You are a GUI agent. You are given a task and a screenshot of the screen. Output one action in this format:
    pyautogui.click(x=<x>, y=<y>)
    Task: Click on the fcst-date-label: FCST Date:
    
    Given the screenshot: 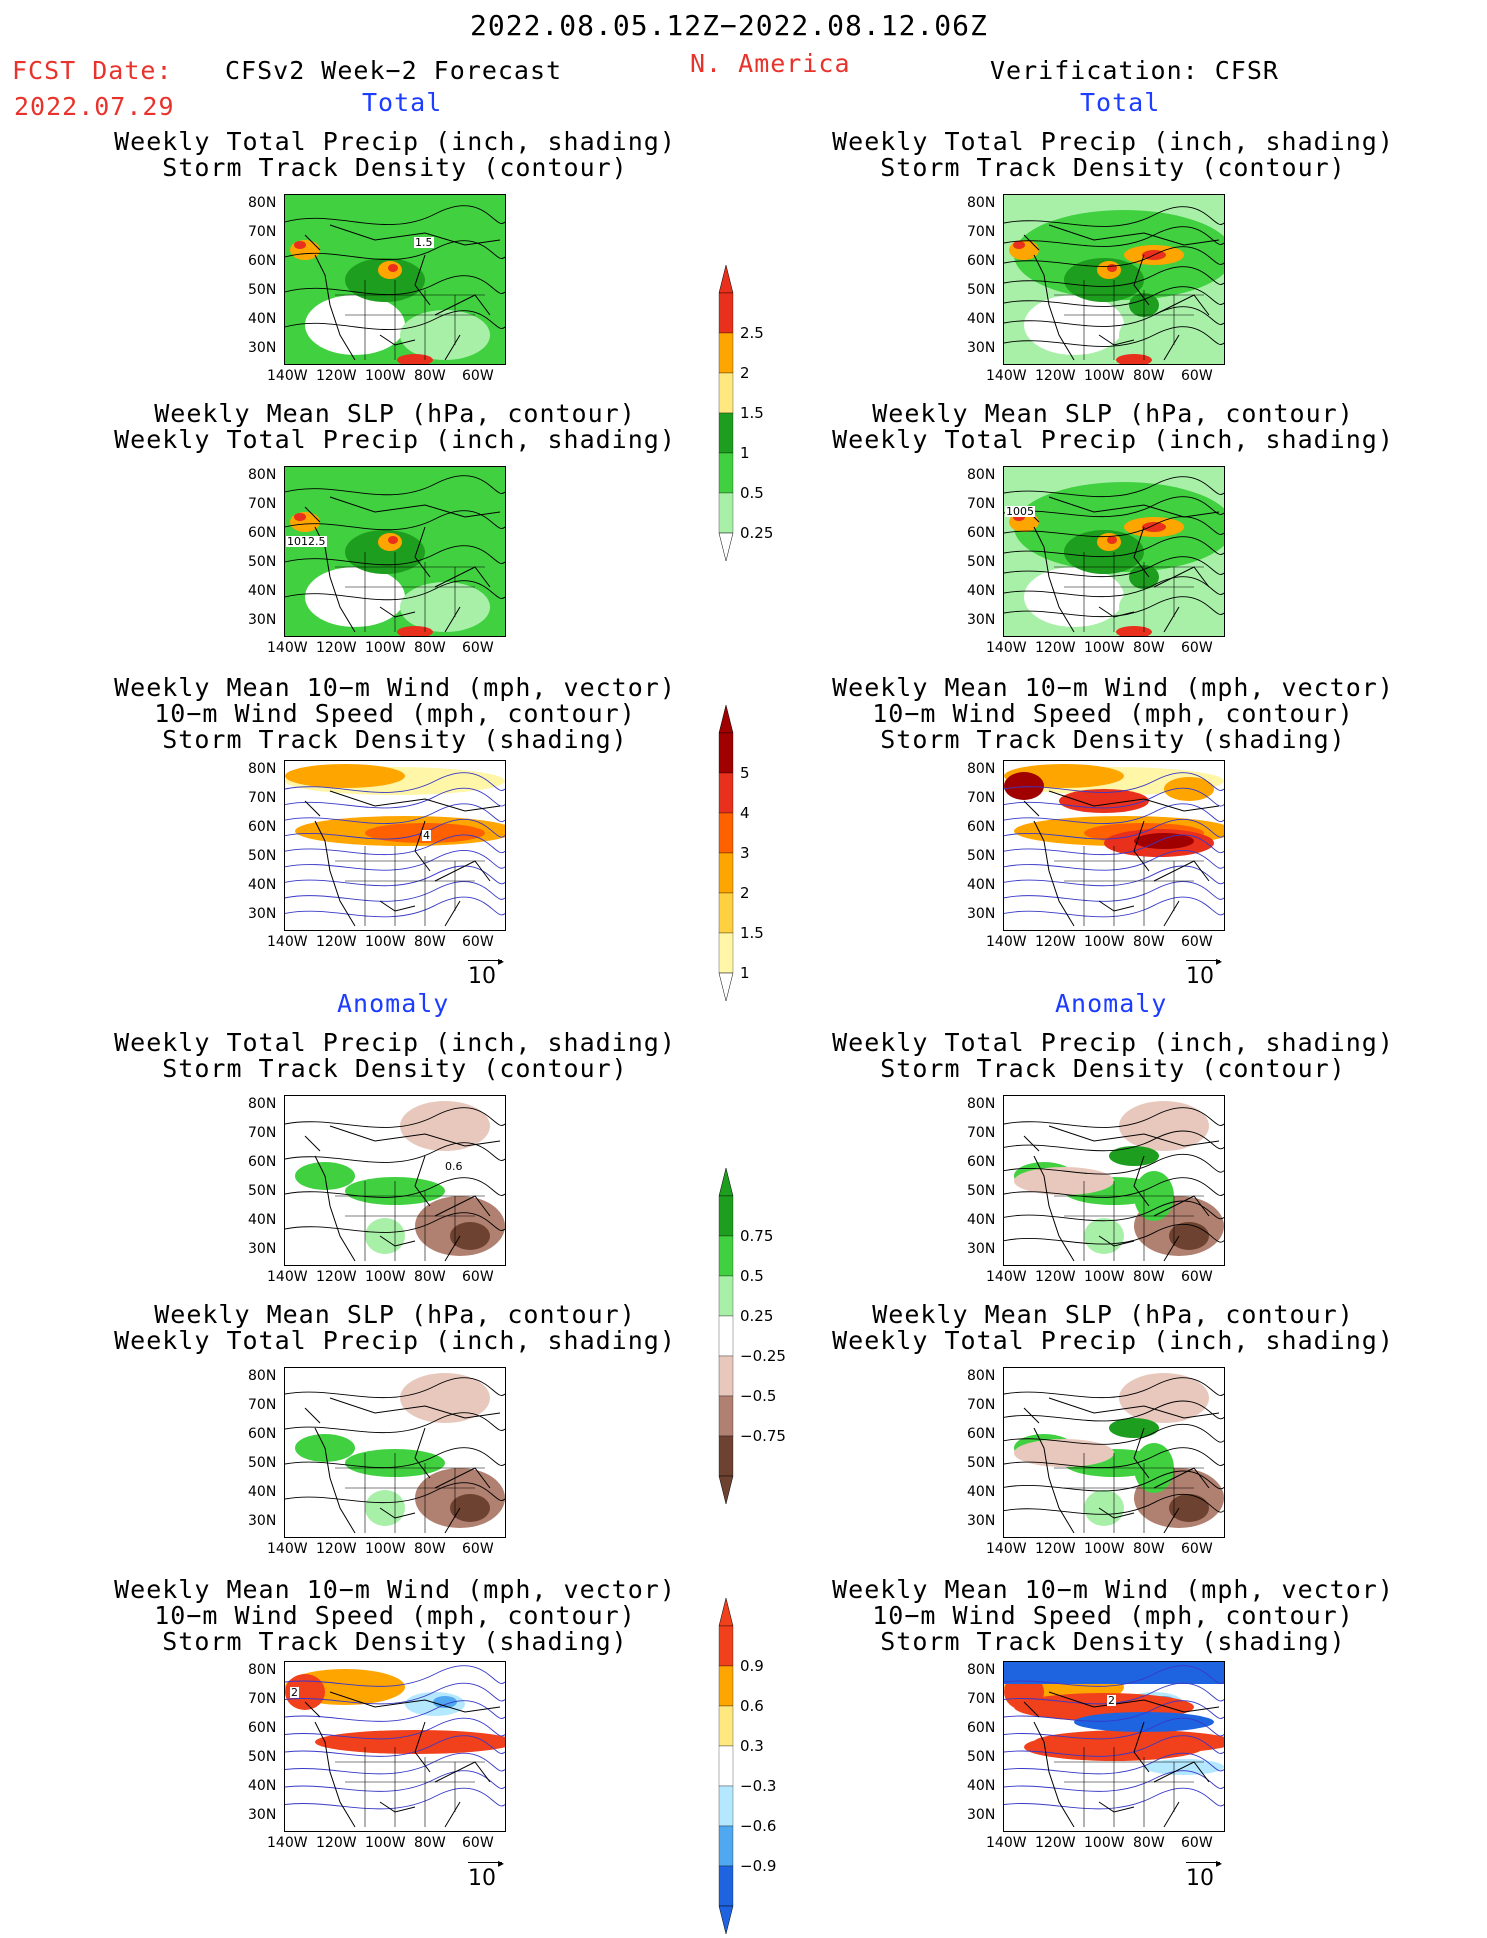 What is the action you would take?
    pyautogui.click(x=92, y=70)
    